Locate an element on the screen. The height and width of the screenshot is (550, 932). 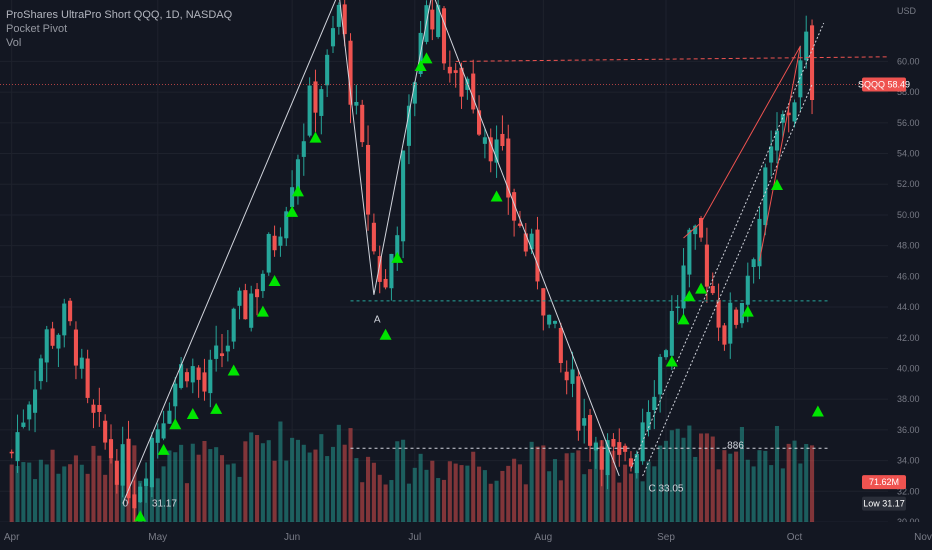
time-axis: AprMayJunJulAugSepOctNovDec is located at coordinates (466, 536).